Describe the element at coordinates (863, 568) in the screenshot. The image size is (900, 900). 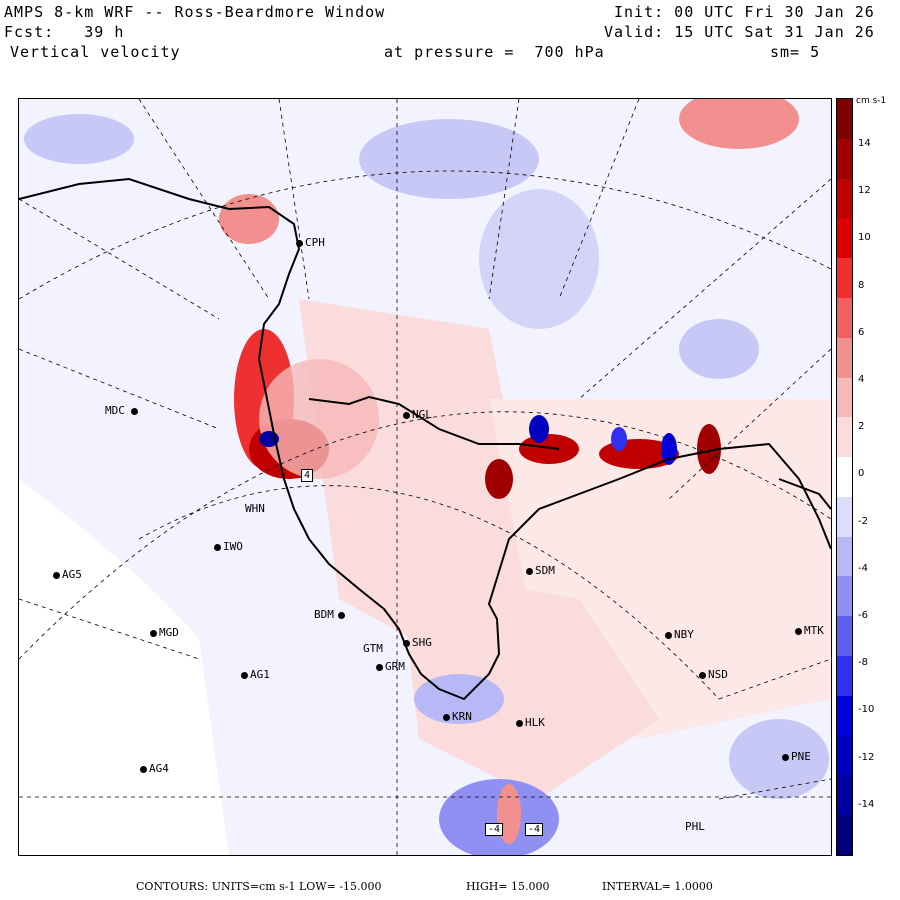
I see `colorbar-tick-label: -4` at that location.